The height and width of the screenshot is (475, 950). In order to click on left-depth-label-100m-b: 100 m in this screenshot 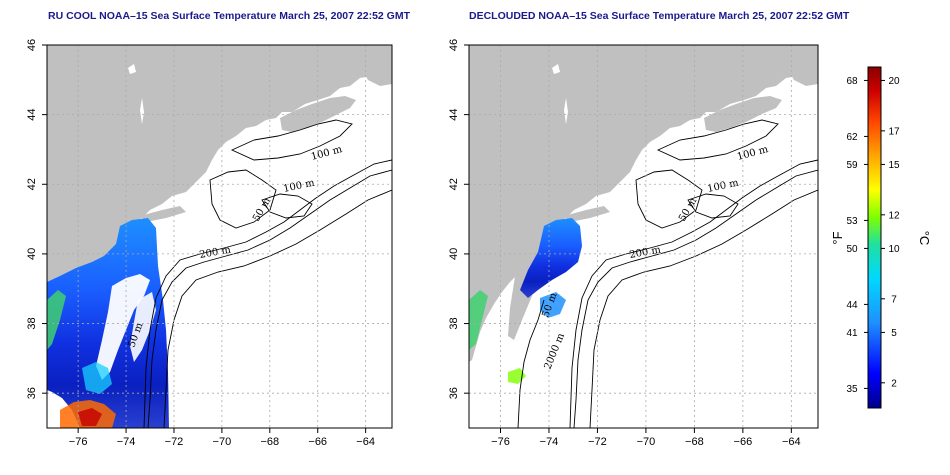, I will do `click(299, 185)`.